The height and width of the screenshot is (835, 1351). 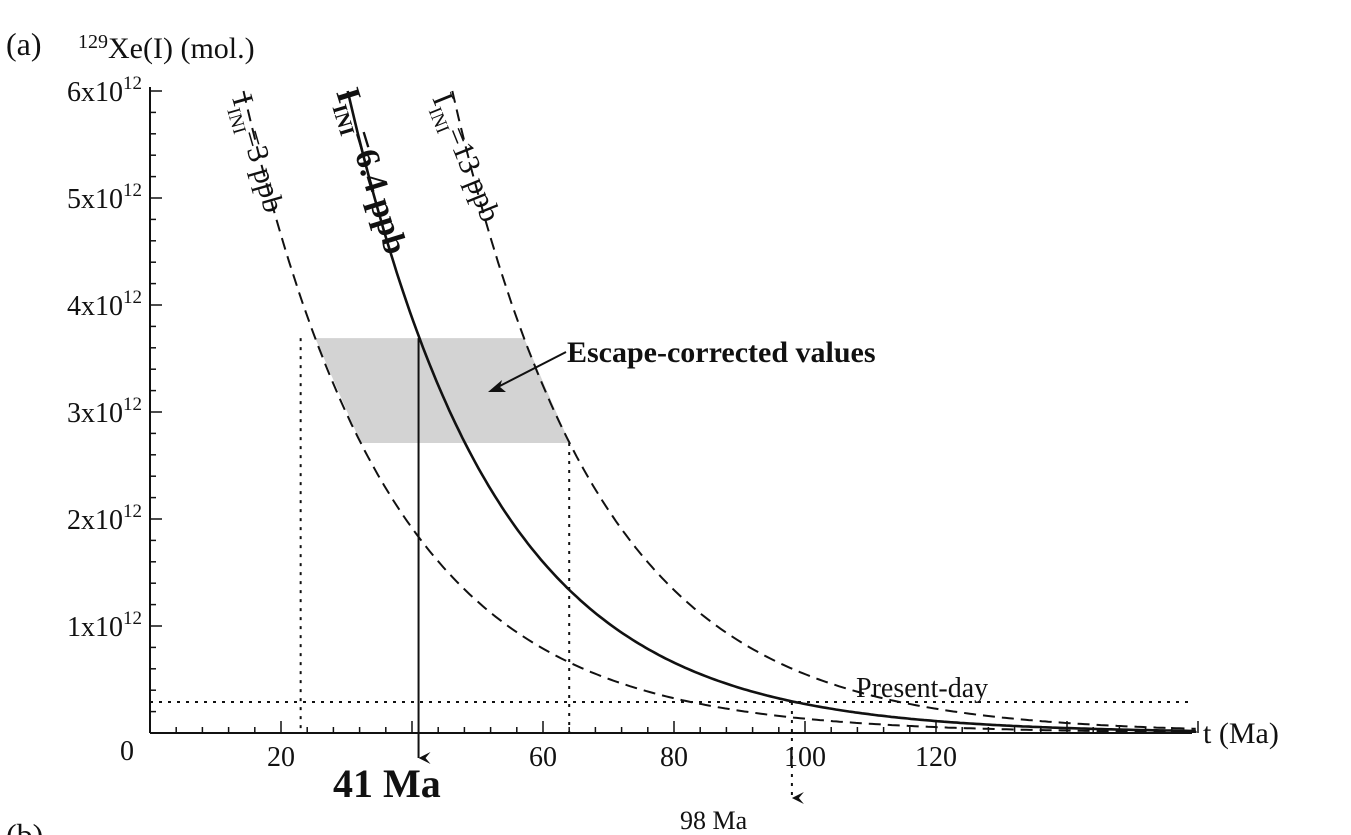 I want to click on x-tick-label: 20, so click(x=281, y=757).